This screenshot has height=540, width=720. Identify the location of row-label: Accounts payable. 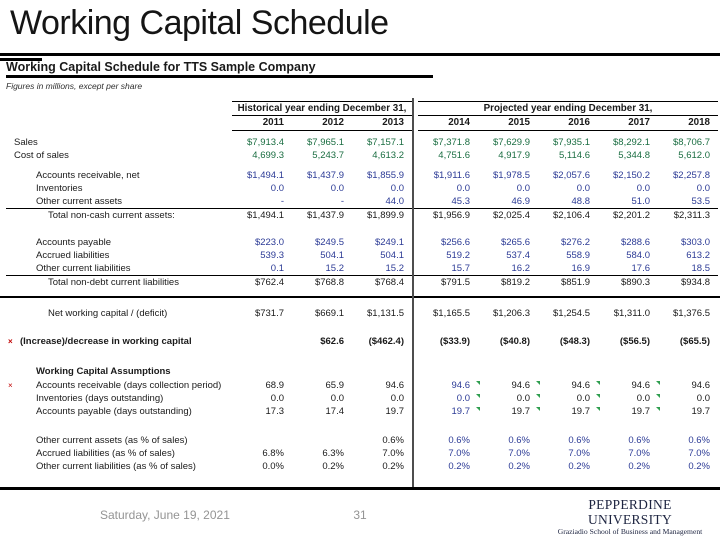
(73, 242).